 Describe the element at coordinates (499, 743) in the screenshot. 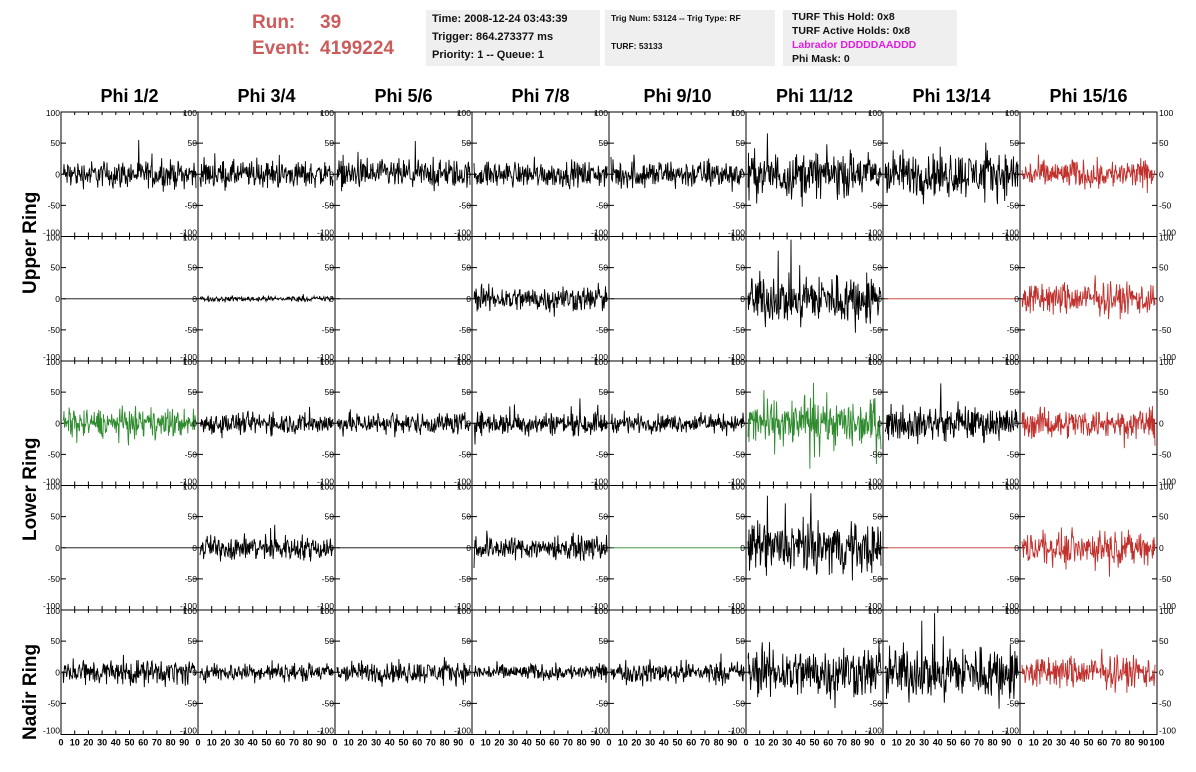

I see `x-tick-label: 20` at that location.